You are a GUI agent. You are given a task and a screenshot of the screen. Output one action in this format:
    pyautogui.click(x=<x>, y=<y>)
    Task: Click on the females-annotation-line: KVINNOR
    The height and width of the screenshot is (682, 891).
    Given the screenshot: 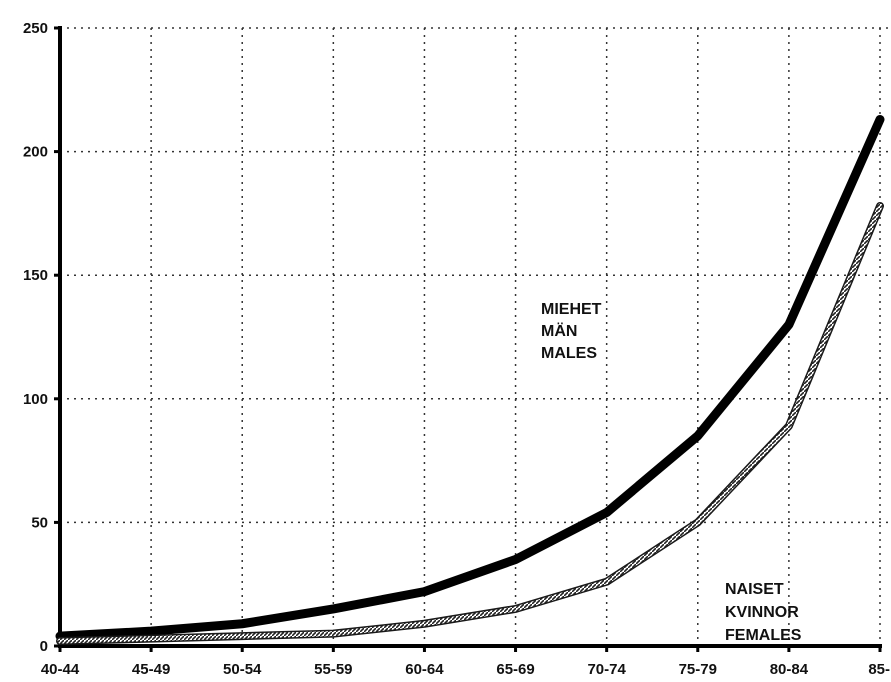 What is the action you would take?
    pyautogui.click(x=762, y=612)
    